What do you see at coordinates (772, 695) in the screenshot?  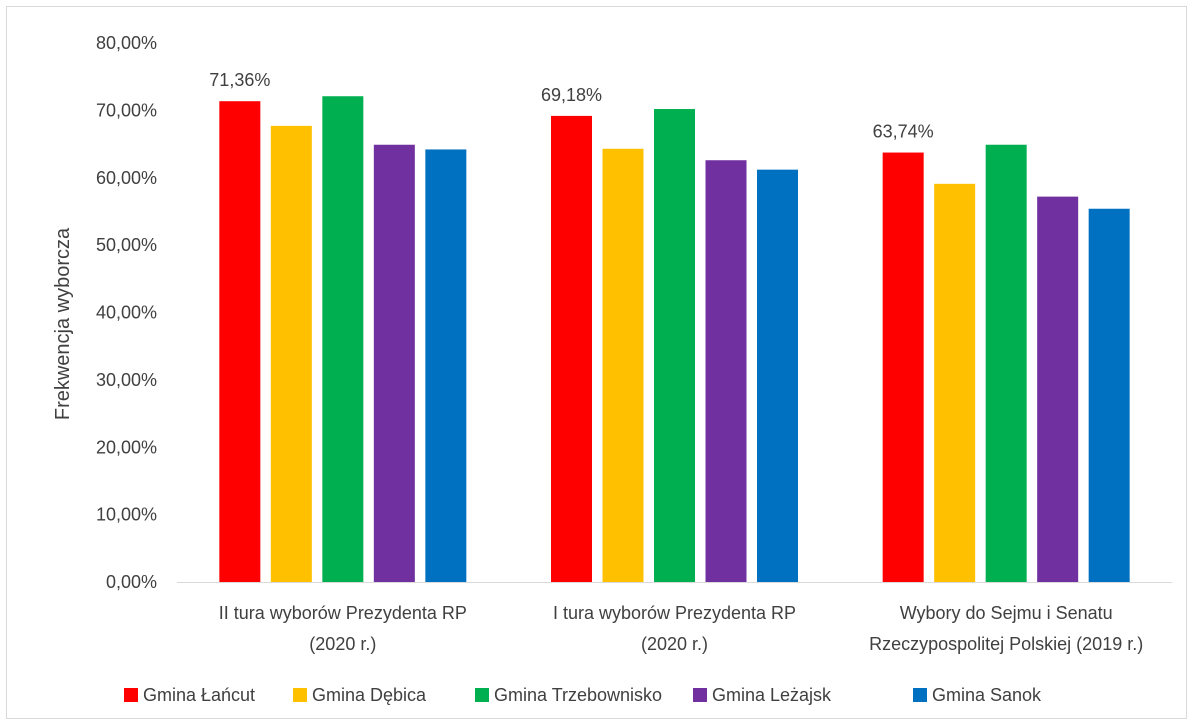 I see `legend-label: Gmina Leżajsk` at bounding box center [772, 695].